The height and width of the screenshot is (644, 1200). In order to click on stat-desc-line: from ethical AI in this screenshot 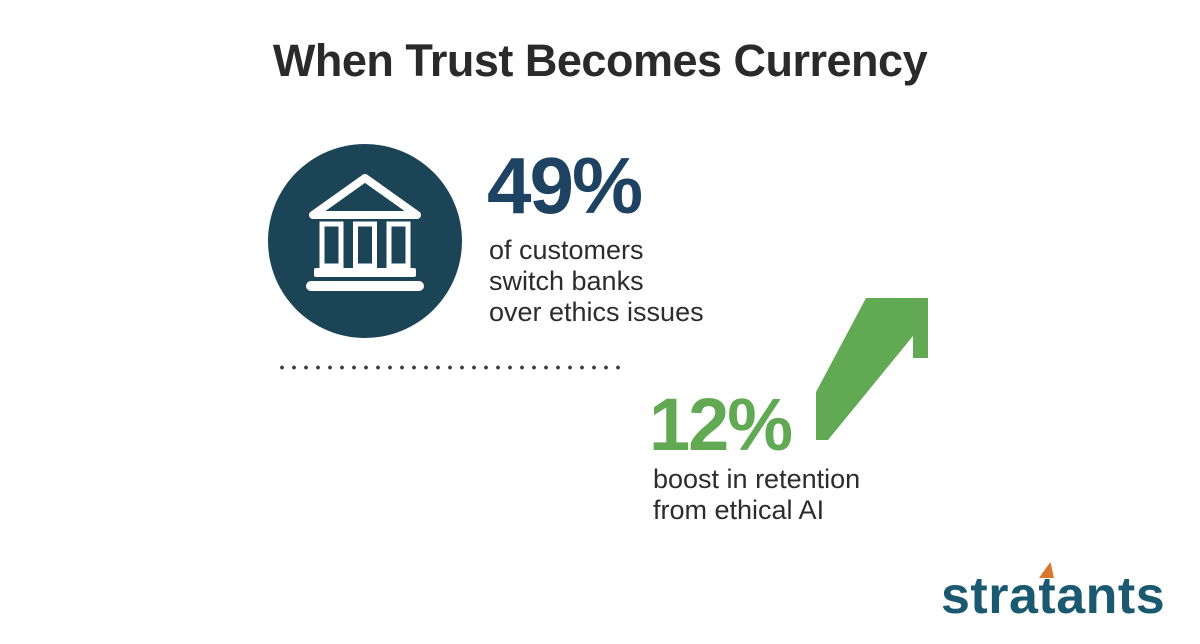, I will do `click(739, 510)`.